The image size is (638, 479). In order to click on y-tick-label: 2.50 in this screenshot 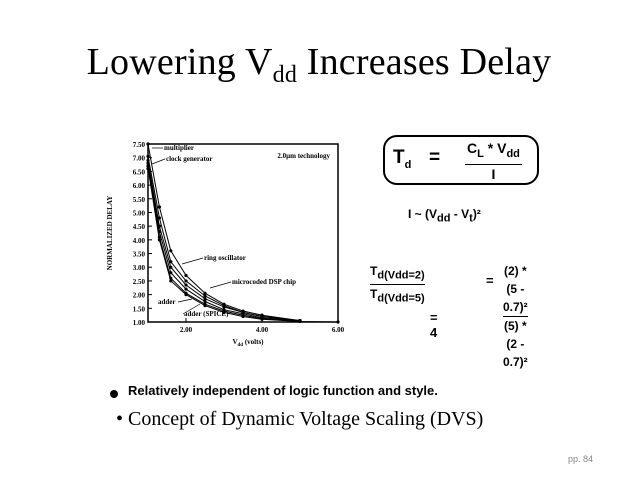, I will do `click(139, 282)`.